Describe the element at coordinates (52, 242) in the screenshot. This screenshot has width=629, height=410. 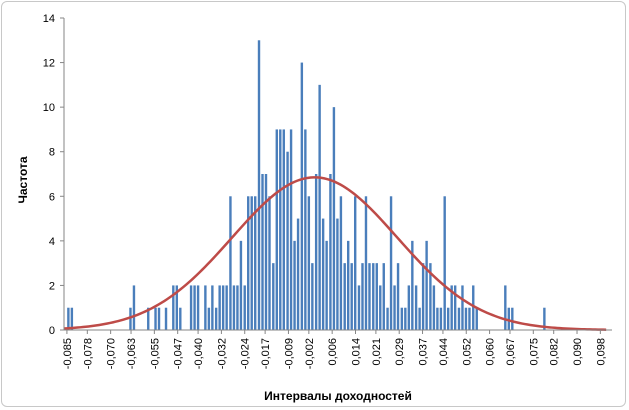
I see `y-tick-label: 4` at that location.